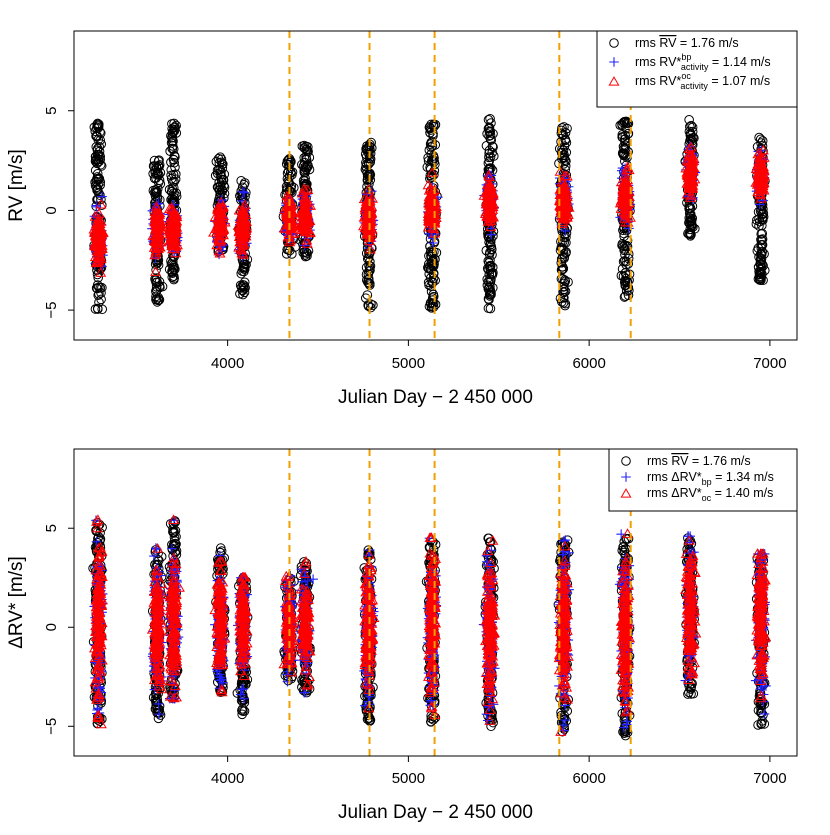  Describe the element at coordinates (588, 363) in the screenshot. I see `x-tick-label: 6000` at that location.